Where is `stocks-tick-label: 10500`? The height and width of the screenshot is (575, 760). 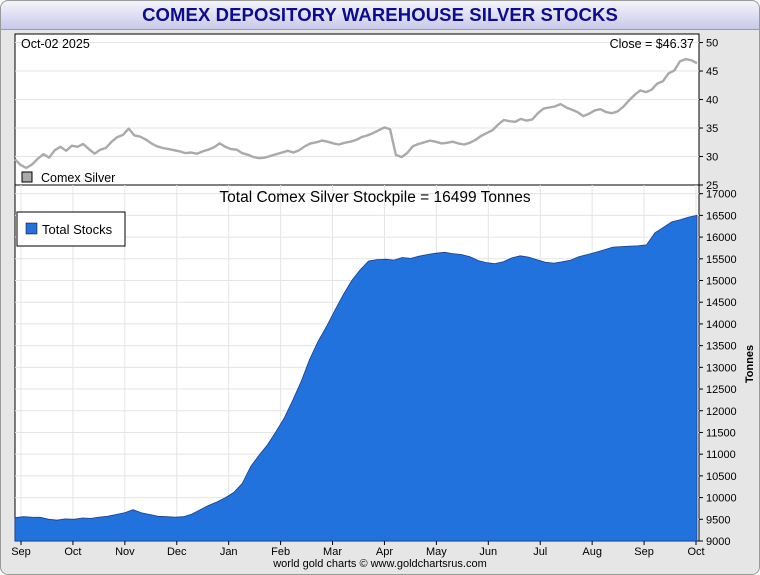
stocks-tick-label: 10500 is located at coordinates (721, 477).